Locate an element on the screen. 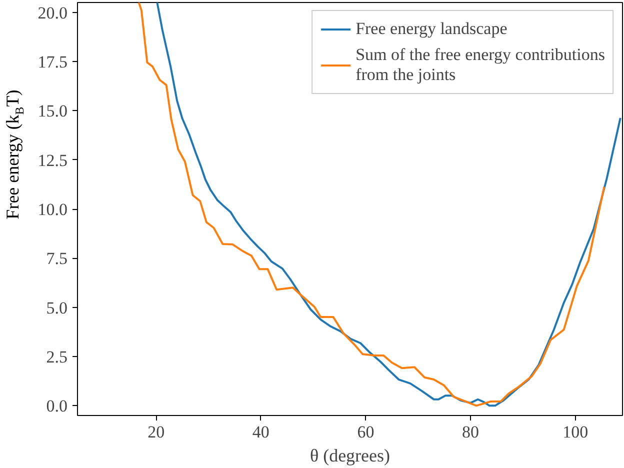 This screenshot has height=468, width=624. y-axis-title: Free energy (kBT) is located at coordinates (14, 155).